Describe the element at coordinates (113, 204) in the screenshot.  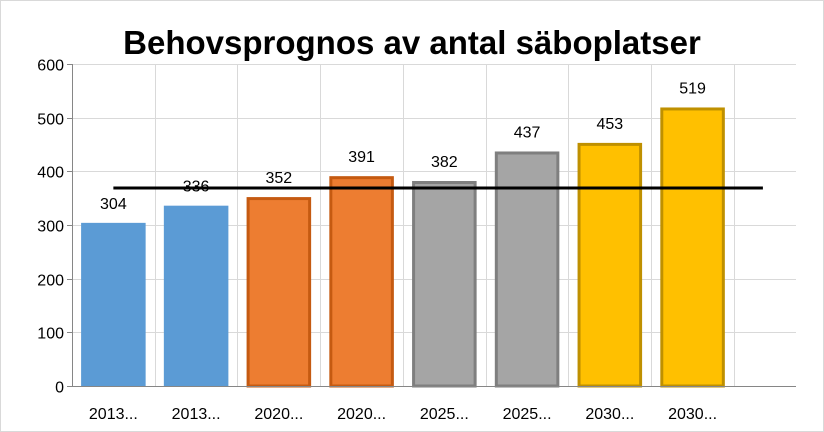
I see `value-label: 304` at that location.